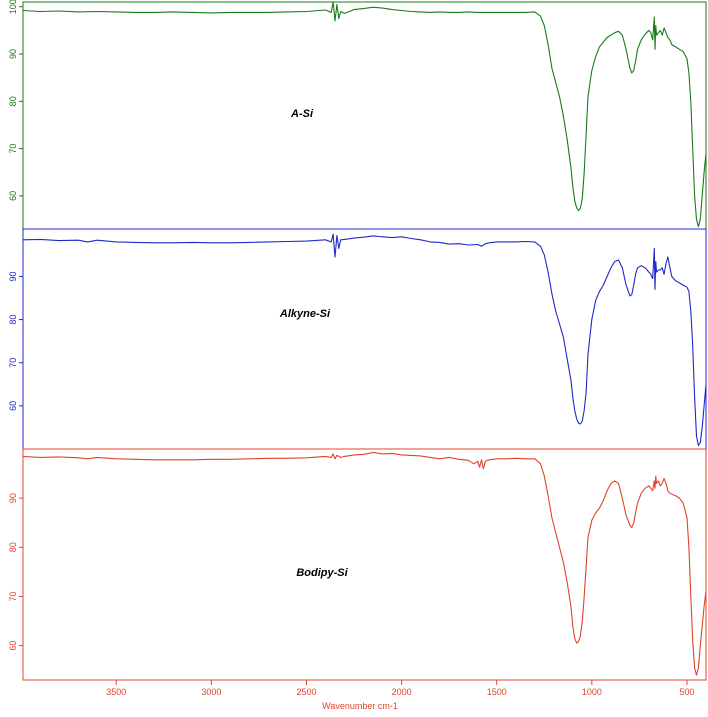  What do you see at coordinates (322, 573) in the screenshot?
I see `panel-label-bodipy-si: Bodipy-Si` at bounding box center [322, 573].